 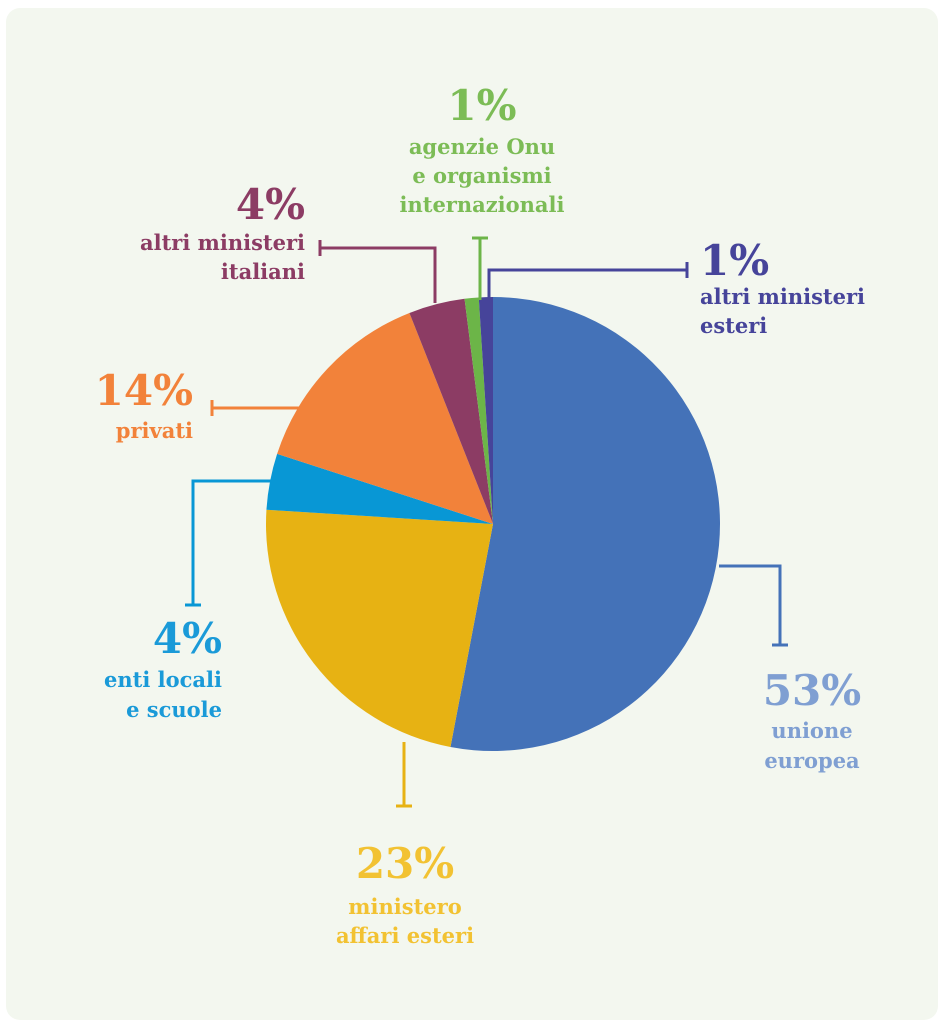 What do you see at coordinates (144, 390) in the screenshot?
I see `slice-percent-label: 14%` at bounding box center [144, 390].